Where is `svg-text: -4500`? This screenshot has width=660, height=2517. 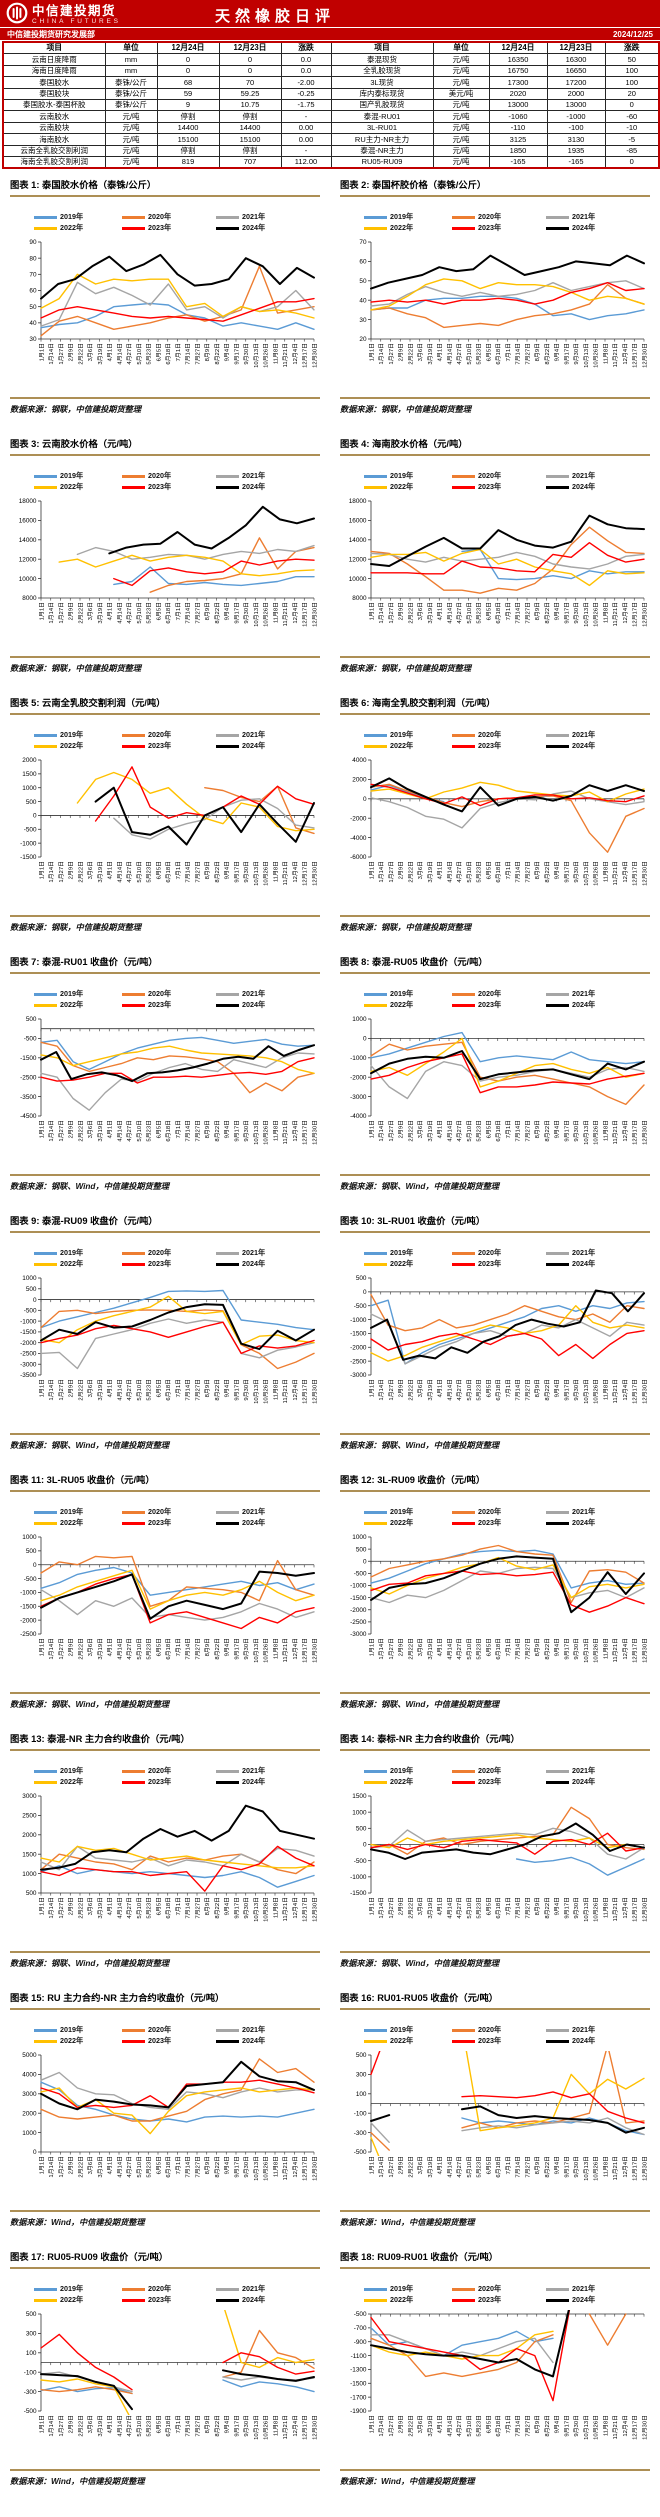
svg-text: -4500 is located at coordinates (28, 1116).